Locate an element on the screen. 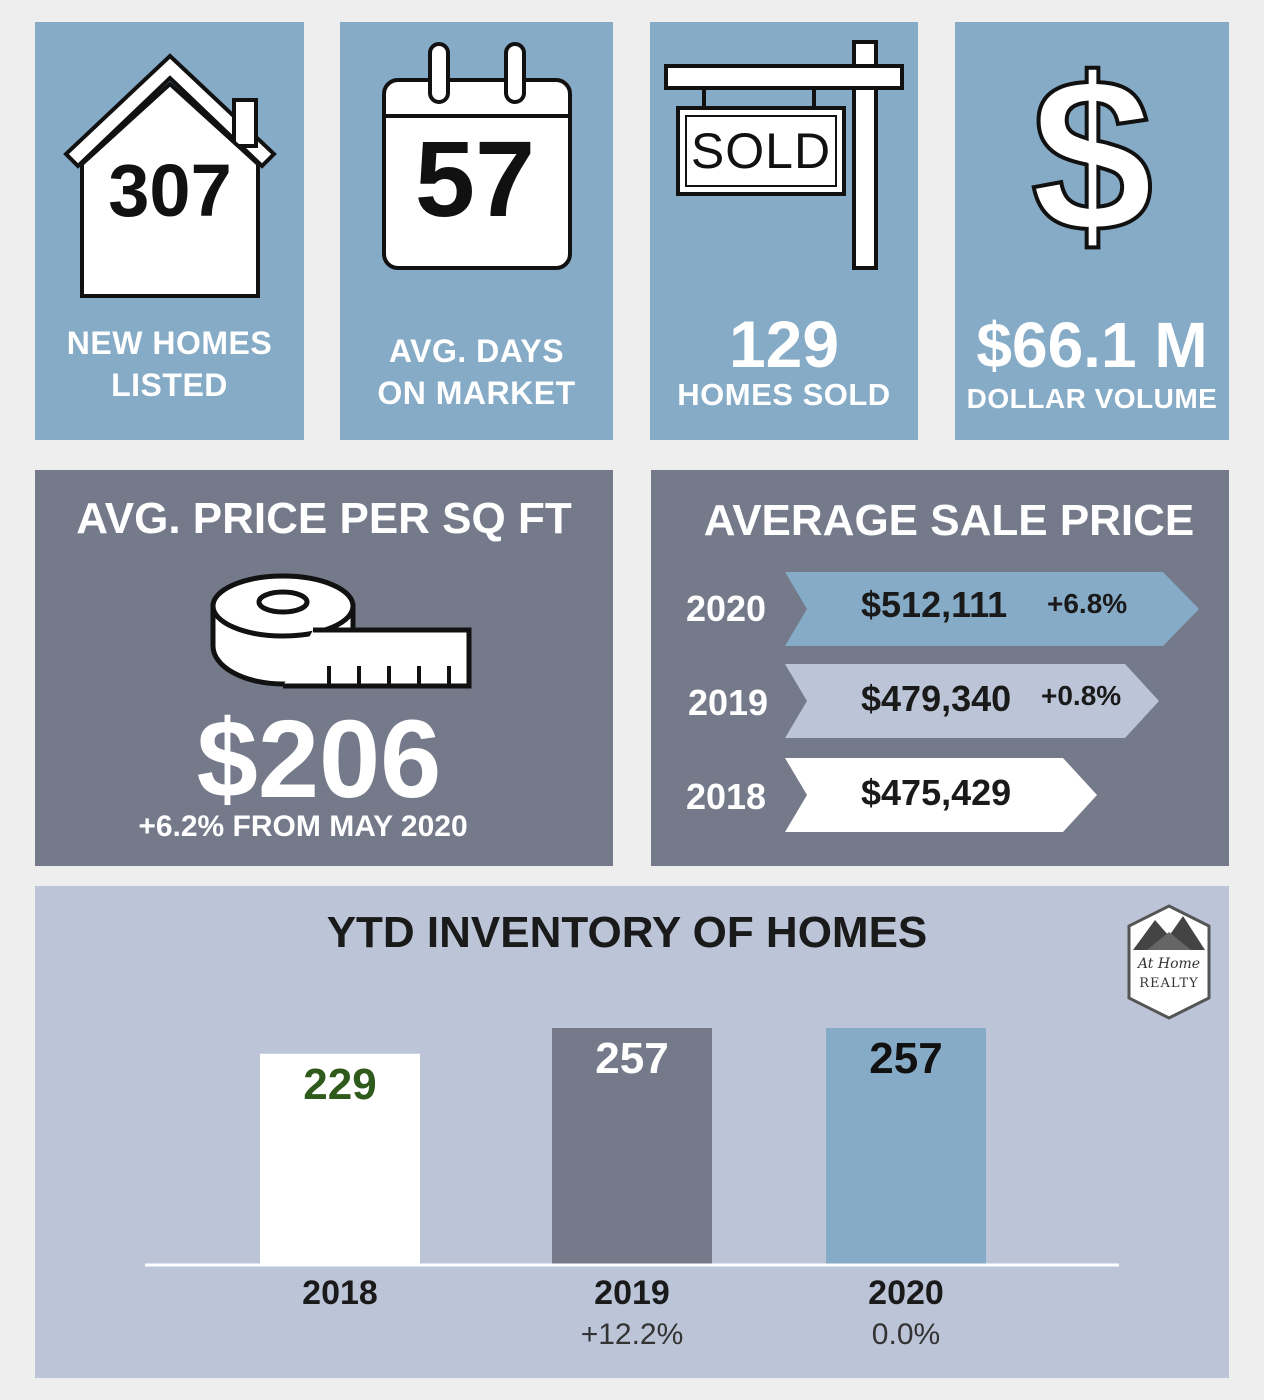  sale-price-arrow-2019 is located at coordinates (972, 701).